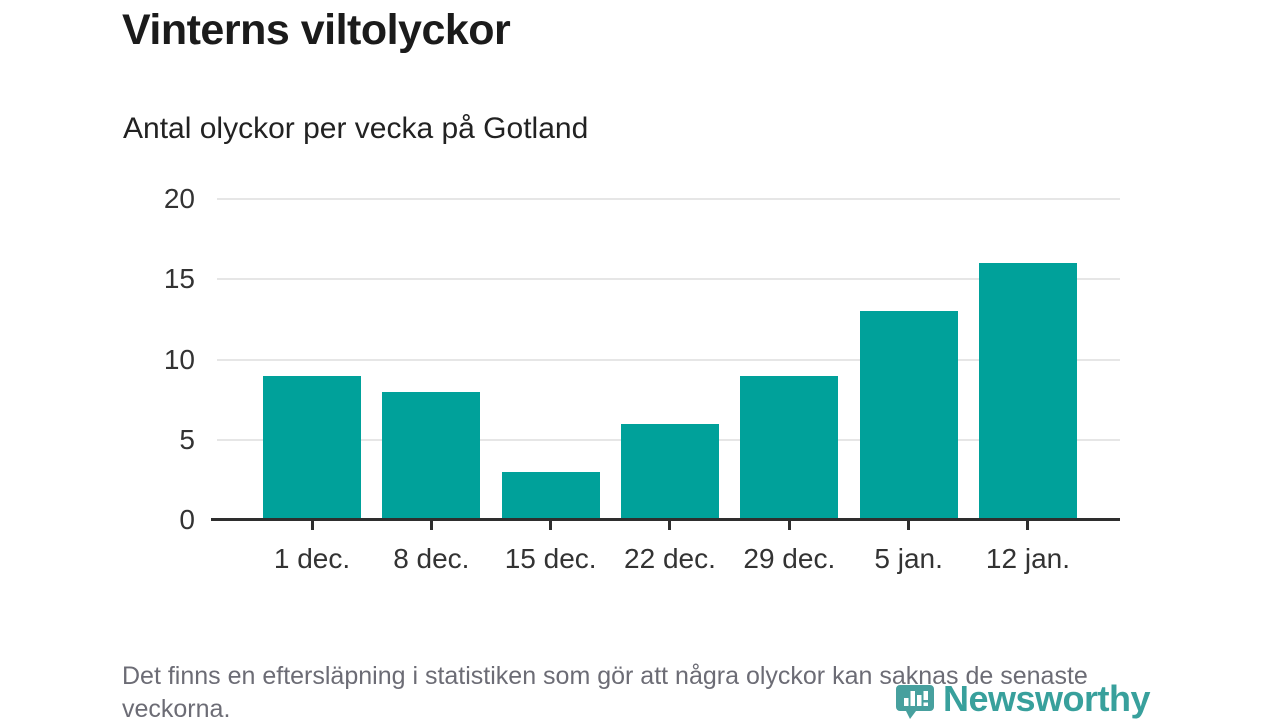 The width and height of the screenshot is (1280, 720). What do you see at coordinates (312, 558) in the screenshot?
I see `x-axis-tick-label: 1 dec.` at bounding box center [312, 558].